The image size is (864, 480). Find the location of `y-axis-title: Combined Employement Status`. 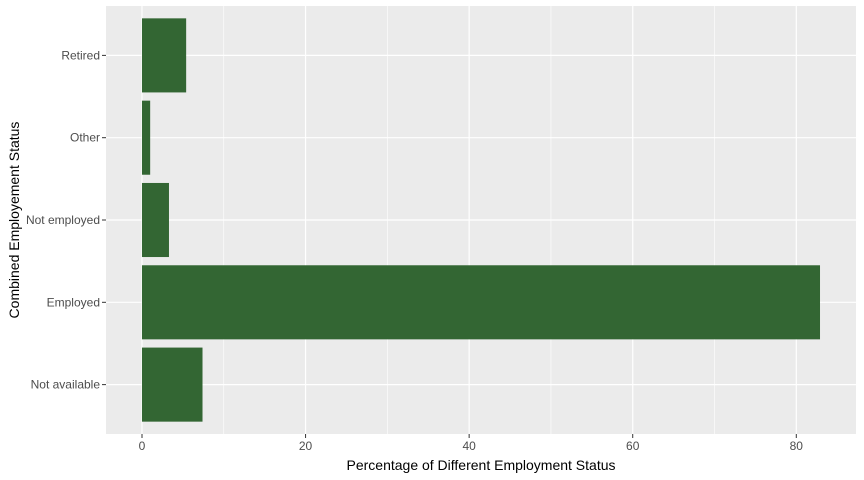

y-axis-title: Combined Employement Status is located at coordinates (14, 220).